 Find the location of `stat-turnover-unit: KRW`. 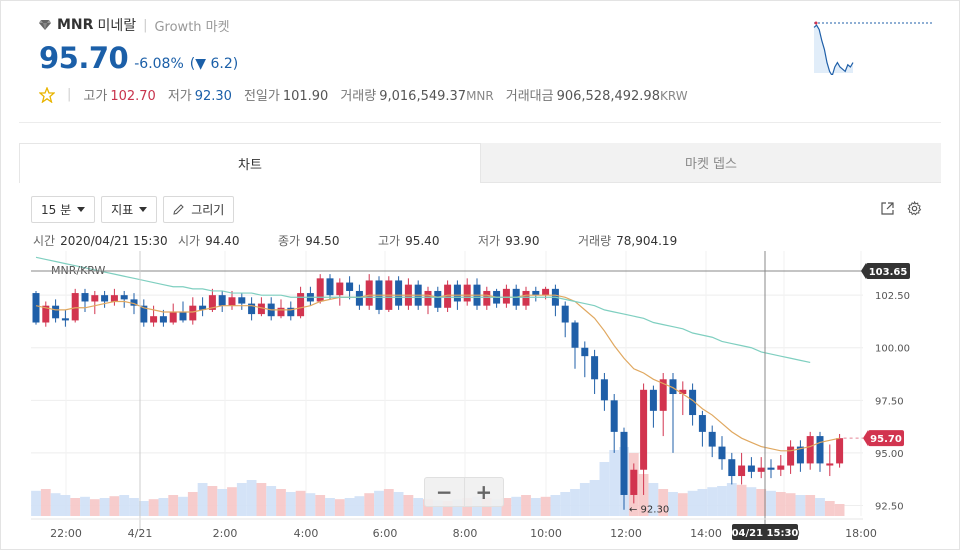

stat-turnover-unit: KRW is located at coordinates (673, 96).